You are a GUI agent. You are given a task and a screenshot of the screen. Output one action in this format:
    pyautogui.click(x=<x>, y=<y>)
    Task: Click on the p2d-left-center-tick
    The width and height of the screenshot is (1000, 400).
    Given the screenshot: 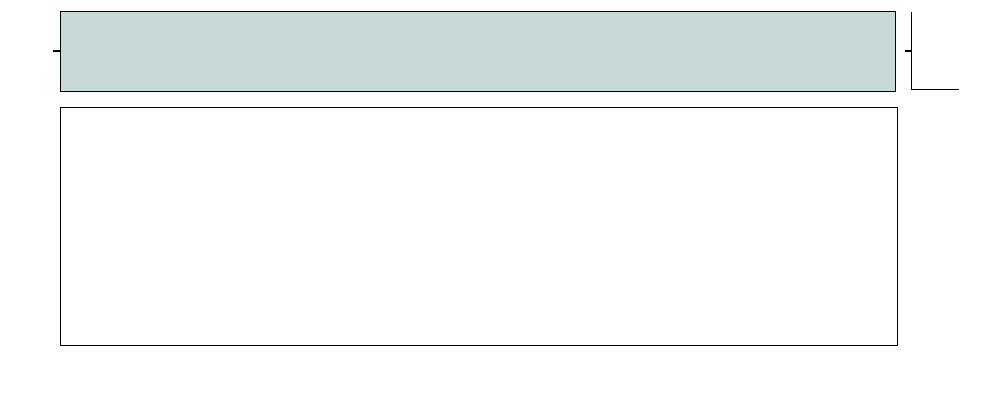 What is the action you would take?
    pyautogui.click(x=56, y=51)
    